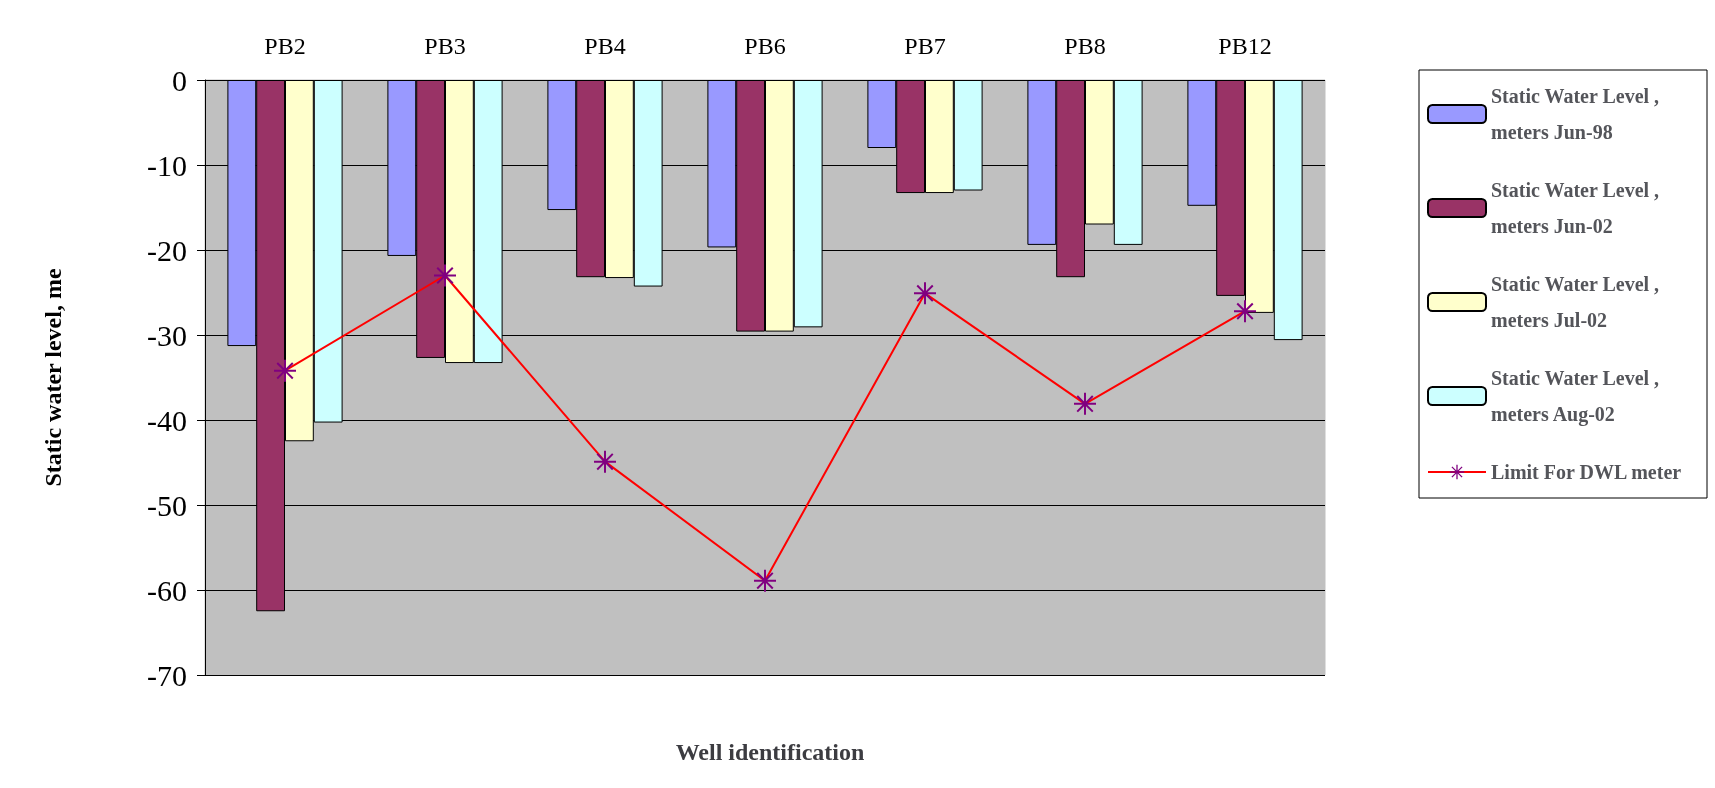 This screenshot has width=1715, height=788. I want to click on legend-label: Static Water Level , meters Jul-02, so click(1578, 302).